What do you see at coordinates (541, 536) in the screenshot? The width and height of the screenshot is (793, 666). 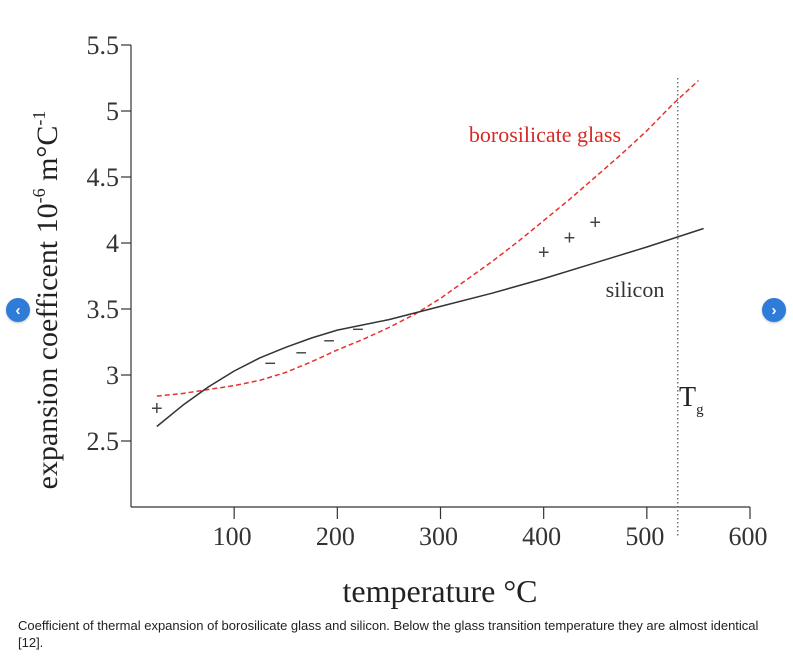 I see `x-tick-label: 400` at bounding box center [541, 536].